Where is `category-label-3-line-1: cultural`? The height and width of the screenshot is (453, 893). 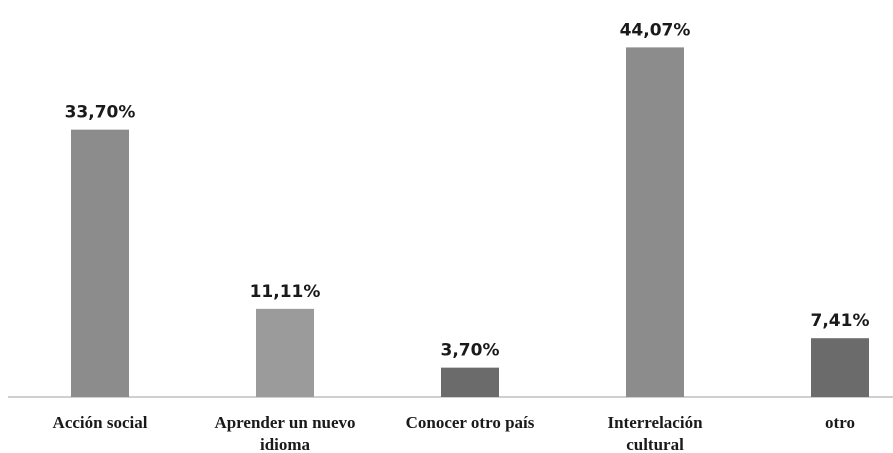 category-label-3-line-1: cultural is located at coordinates (655, 444).